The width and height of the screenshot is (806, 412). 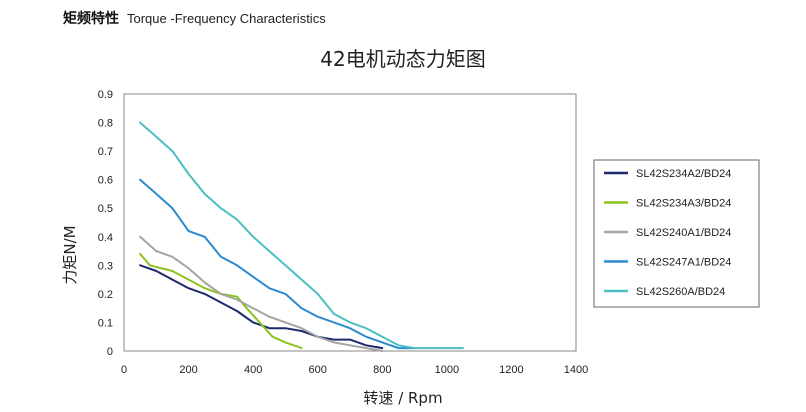 What do you see at coordinates (683, 263) in the screenshot?
I see `legend-label: SL42S247A1/BD24` at bounding box center [683, 263].